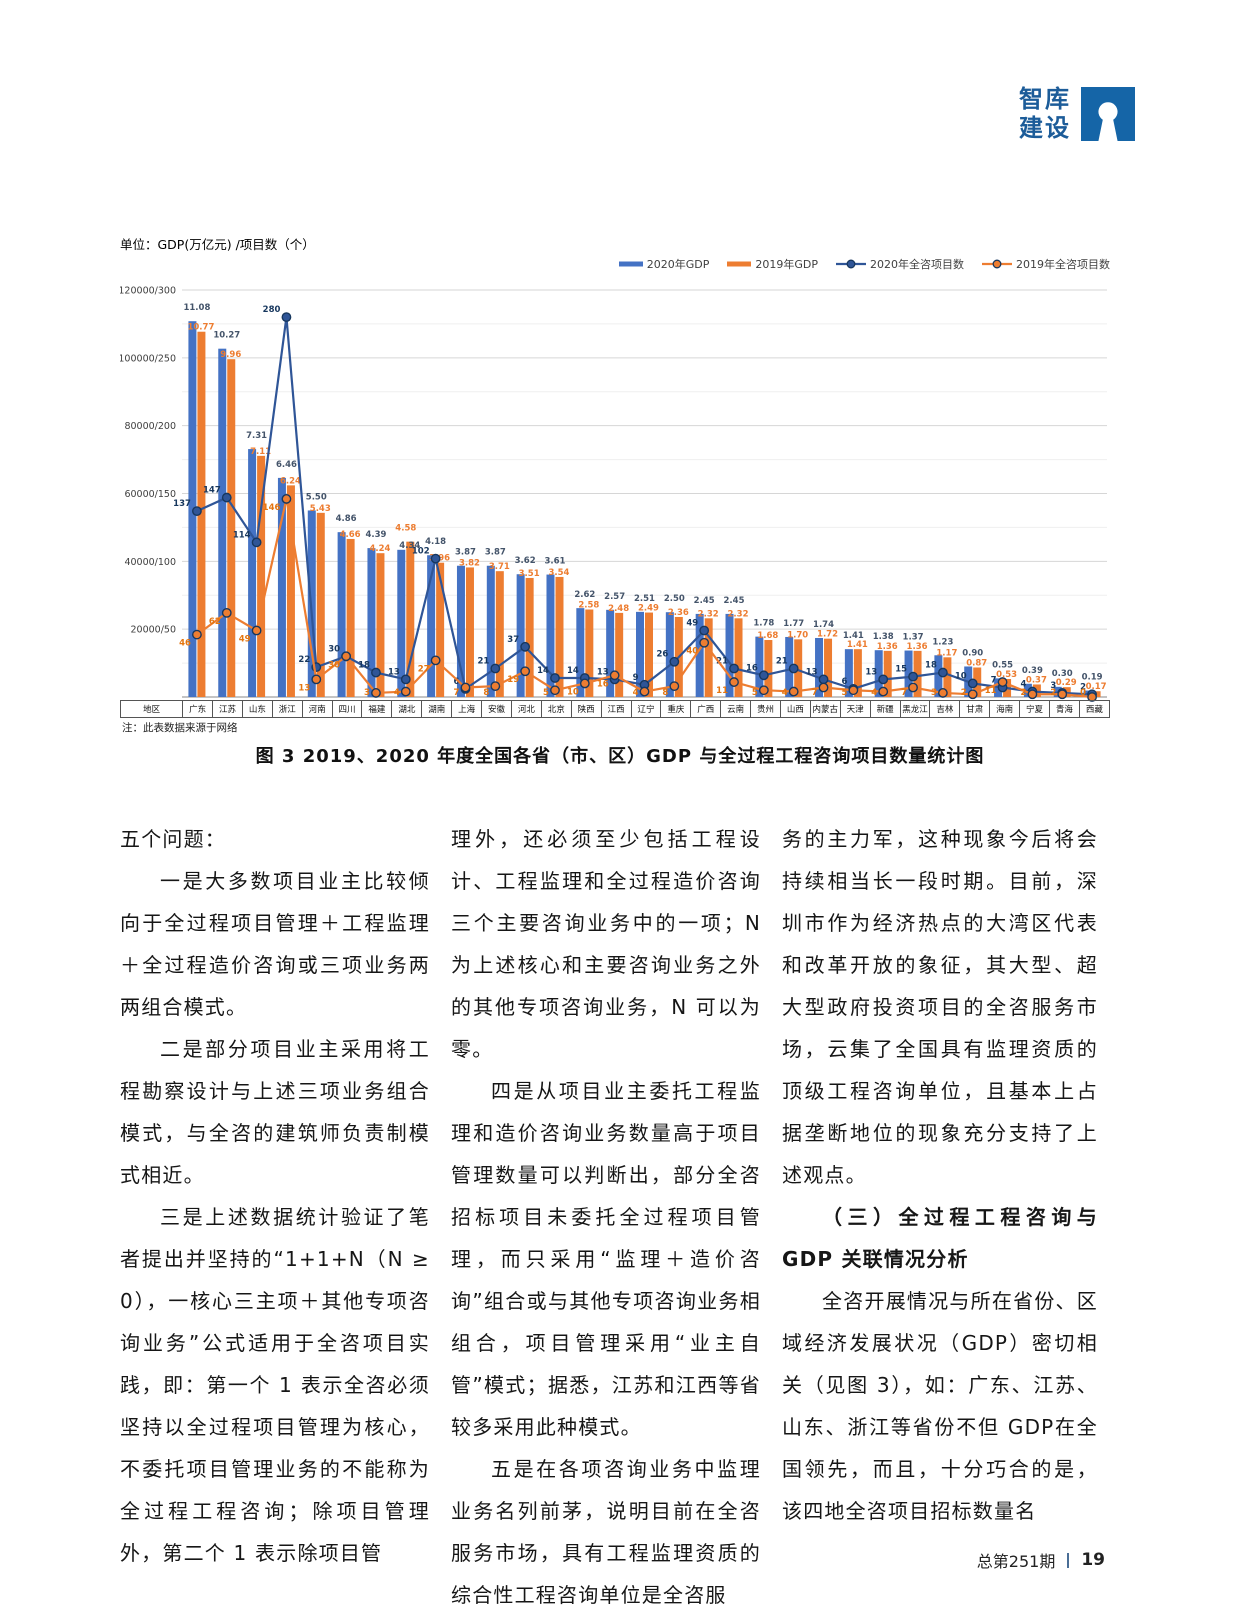 The image size is (1240, 1624). What do you see at coordinates (1083, 693) in the screenshot?
I see `line-value-label: 0` at bounding box center [1083, 693].